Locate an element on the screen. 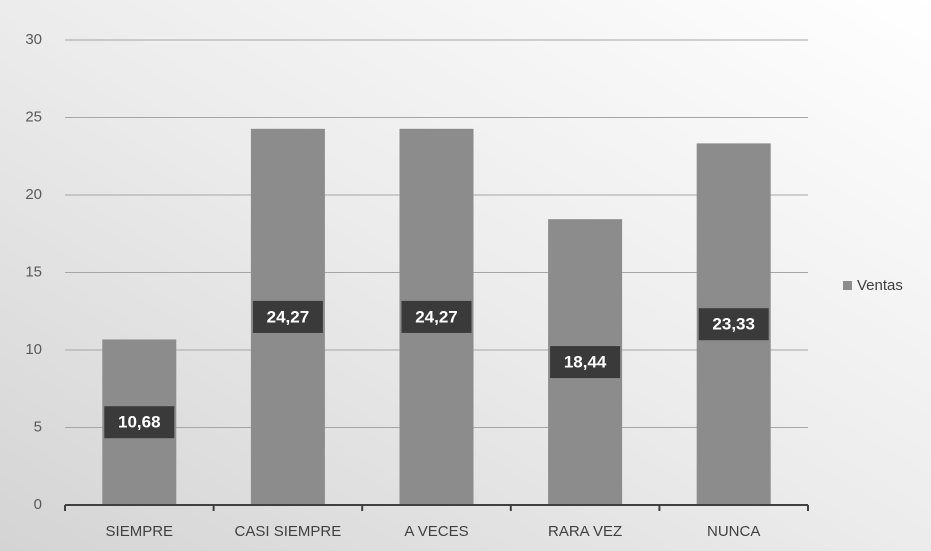 The width and height of the screenshot is (931, 551). y-tick-label: 0 is located at coordinates (38, 504).